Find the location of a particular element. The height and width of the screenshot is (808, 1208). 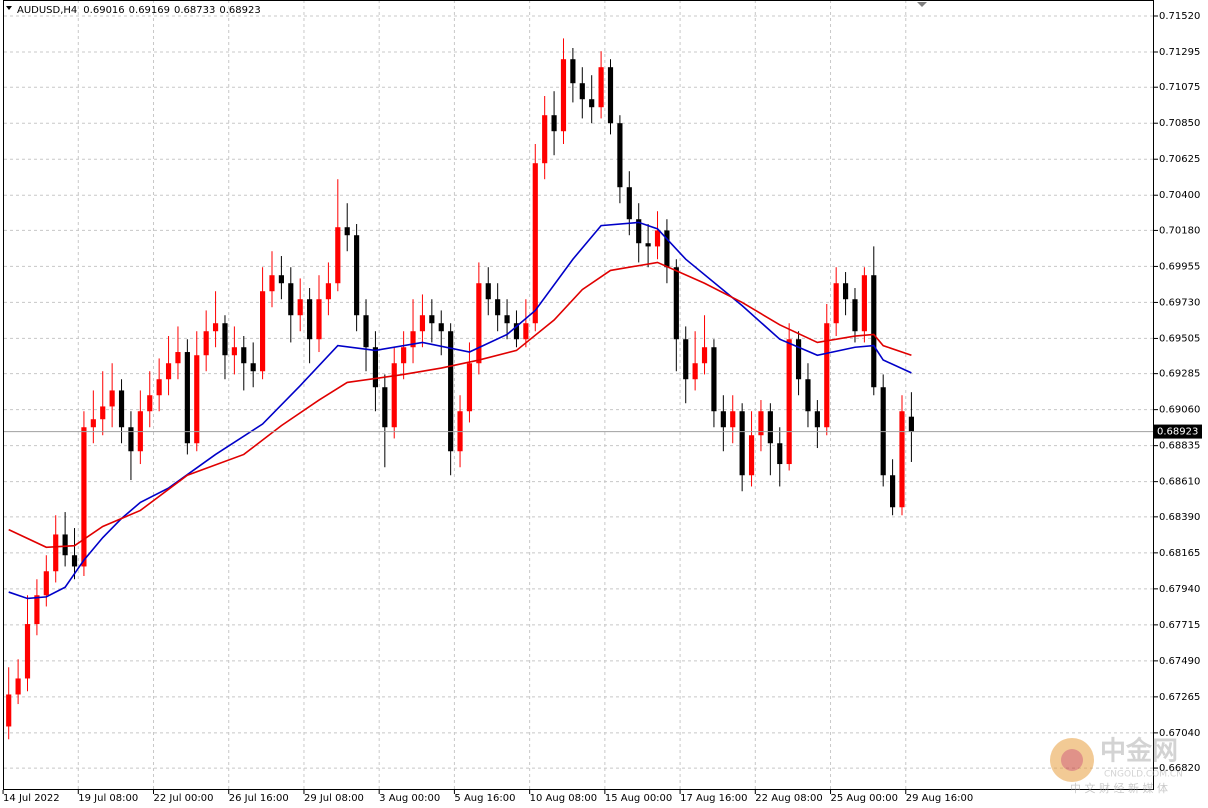

high: 0.69169 is located at coordinates (149, 10).